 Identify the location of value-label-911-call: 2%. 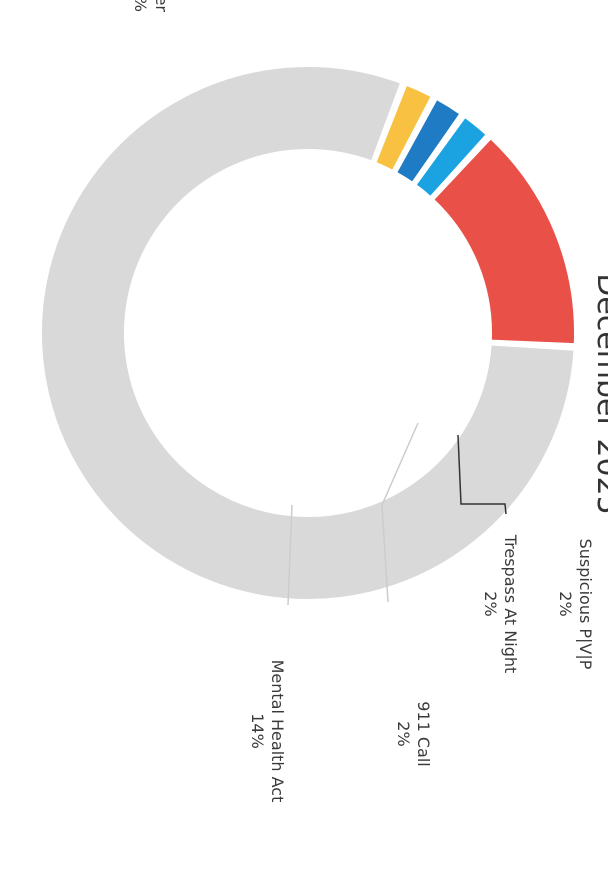
(403, 733).